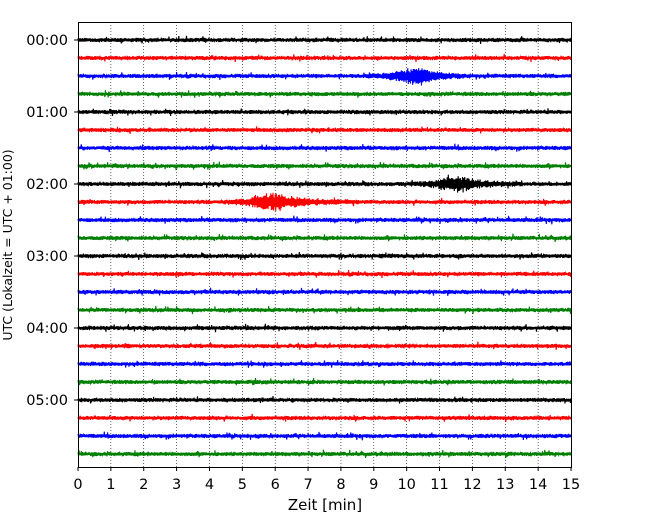  I want to click on x-tick-label: 8, so click(340, 485).